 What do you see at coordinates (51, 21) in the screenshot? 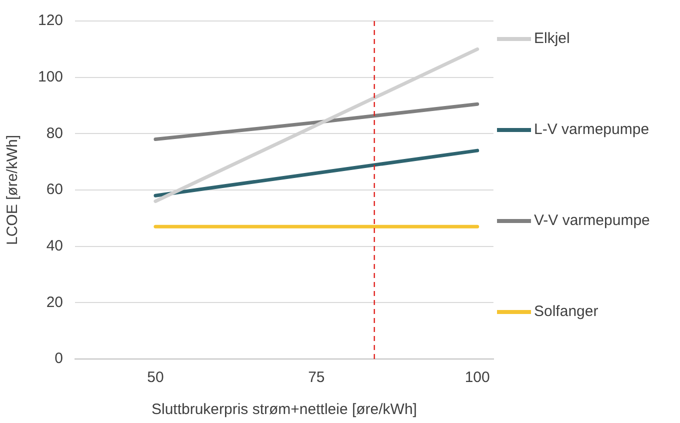
I see `y-tick-label: 120` at bounding box center [51, 21].